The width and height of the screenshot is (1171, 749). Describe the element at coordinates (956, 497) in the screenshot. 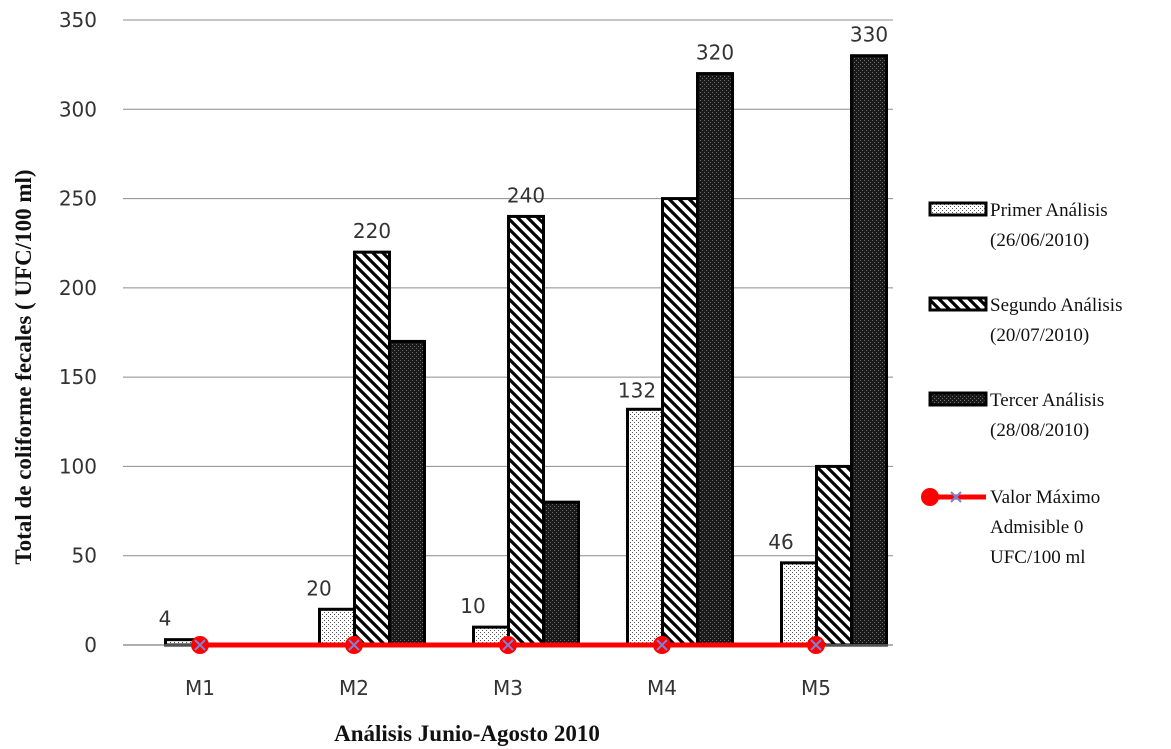

I see `legend-line-x-marker` at that location.